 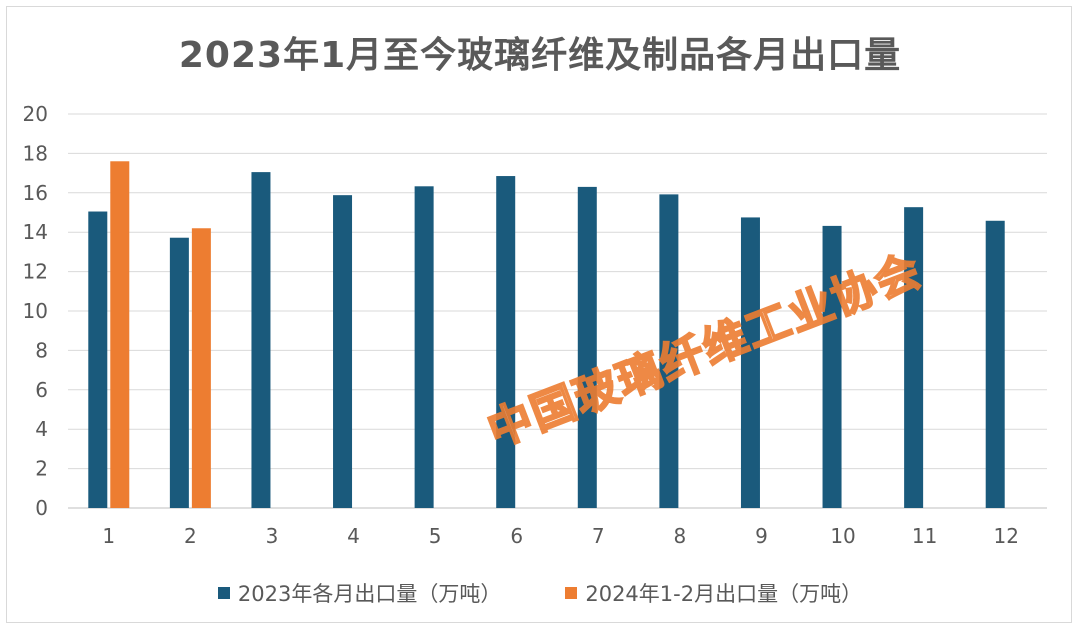 I want to click on legend: 2023年各月出口量（万吨） 2024年1-2月出口量（万吨）, so click(x=540, y=593).